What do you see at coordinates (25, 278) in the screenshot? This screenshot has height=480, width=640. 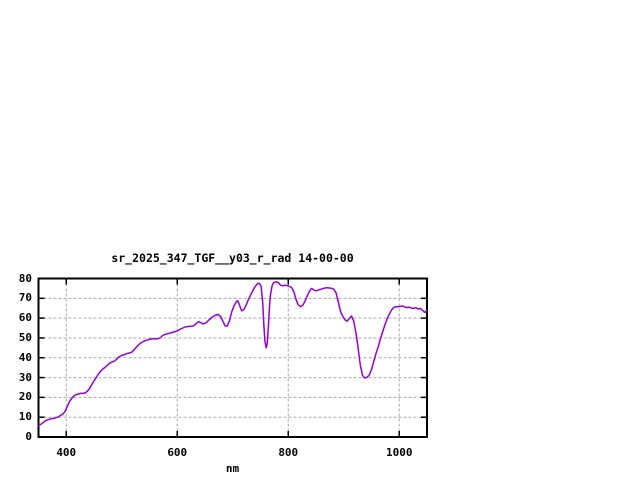 I see `y-tick-label: 80` at bounding box center [25, 278].